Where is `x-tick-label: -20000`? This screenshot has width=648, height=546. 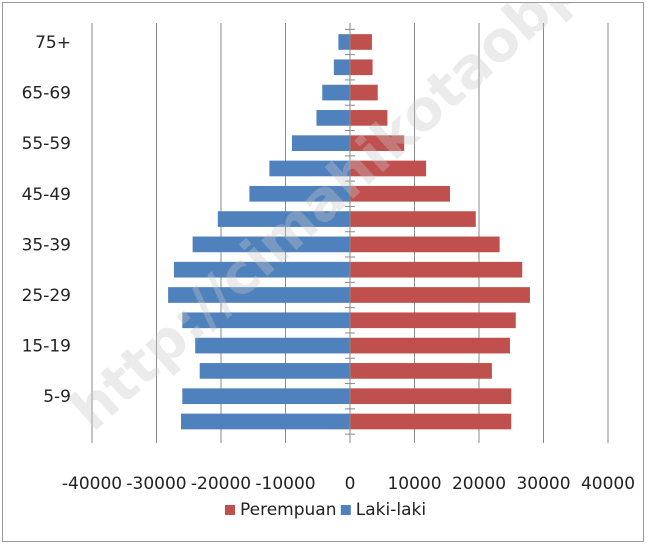
x-tick-label: -20000 is located at coordinates (221, 484).